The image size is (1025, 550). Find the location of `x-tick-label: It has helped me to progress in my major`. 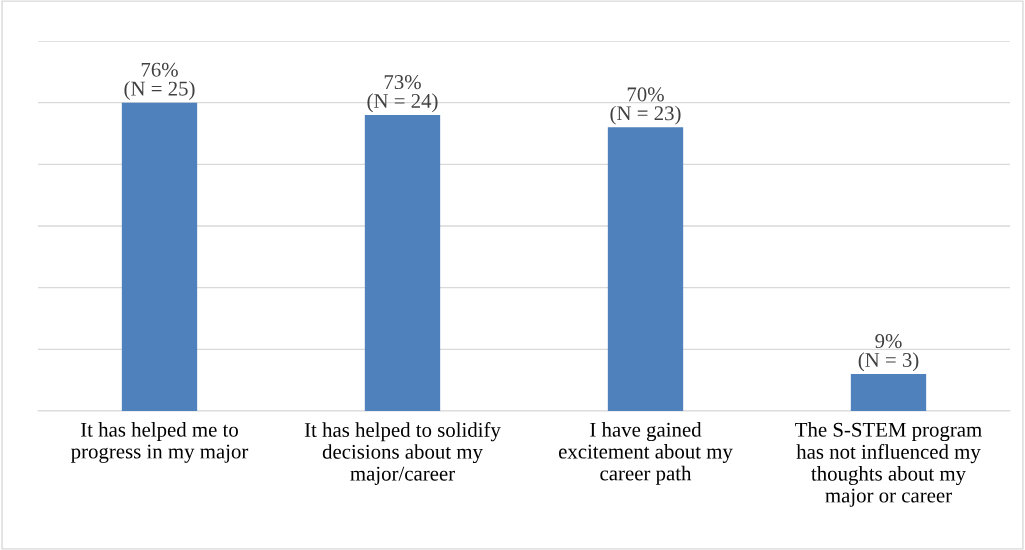

x-tick-label: It has helped me to progress in my major is located at coordinates (160, 442).